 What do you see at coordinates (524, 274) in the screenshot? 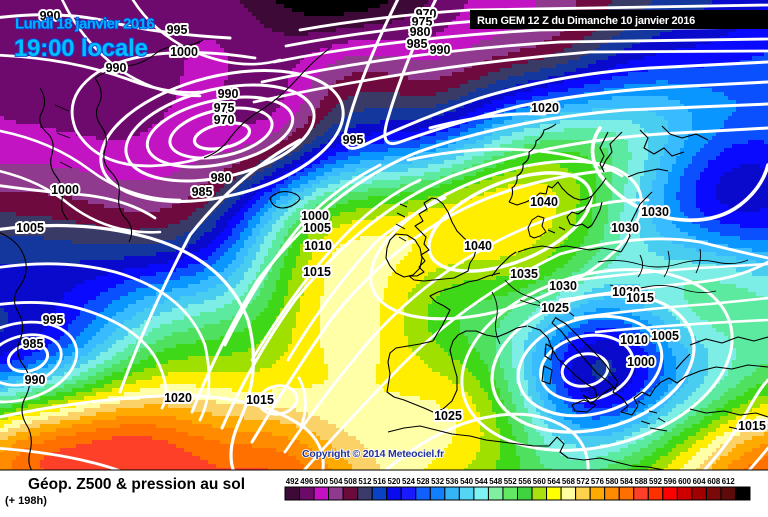
I see `svg-text: 1035` at bounding box center [524, 274].